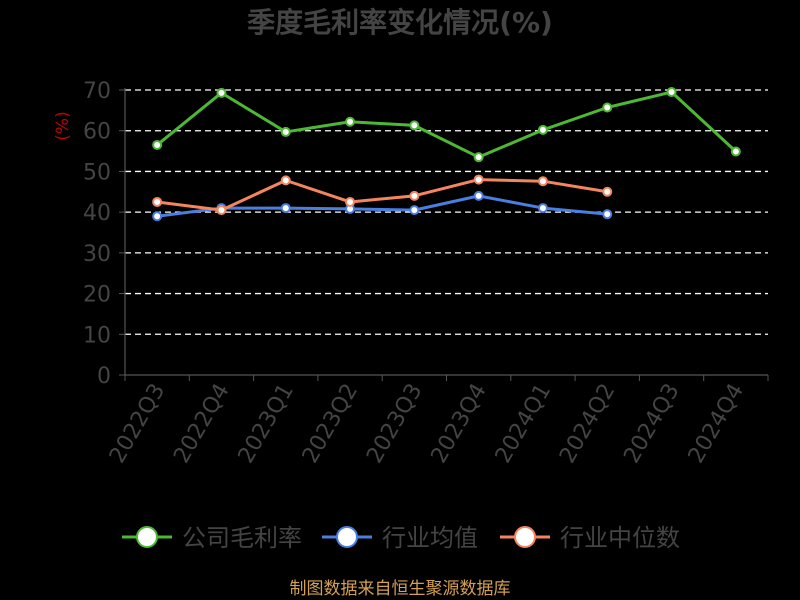 The image size is (800, 600). Describe the element at coordinates (400, 589) in the screenshot. I see `source-note: 制图数据来自恒生聚源数据库` at that location.